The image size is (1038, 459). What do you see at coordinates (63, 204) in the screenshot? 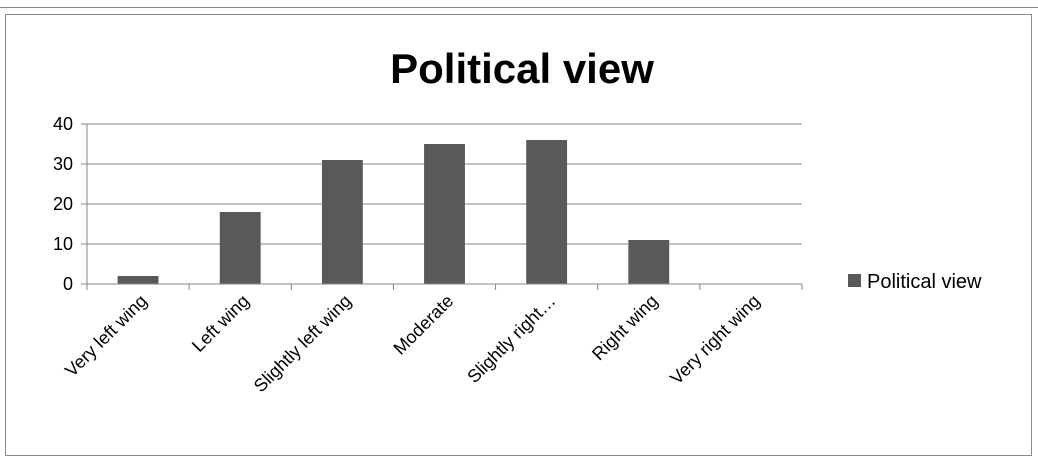
I see `y-tick-label: 20` at bounding box center [63, 204].